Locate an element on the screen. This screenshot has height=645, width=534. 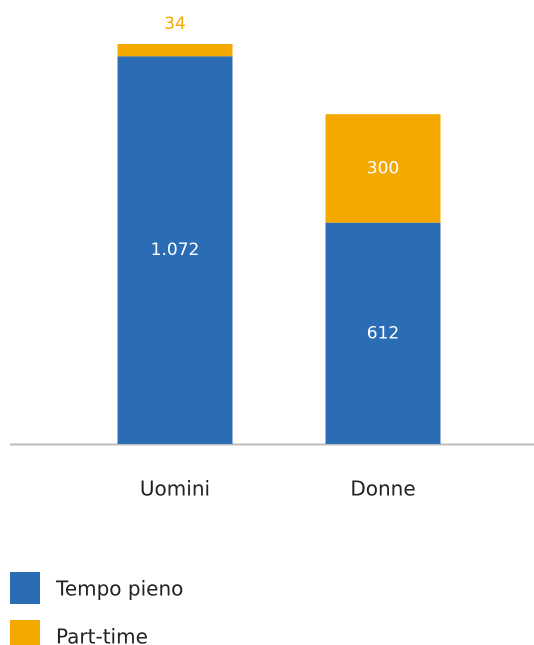
data-label: 300 is located at coordinates (383, 168).